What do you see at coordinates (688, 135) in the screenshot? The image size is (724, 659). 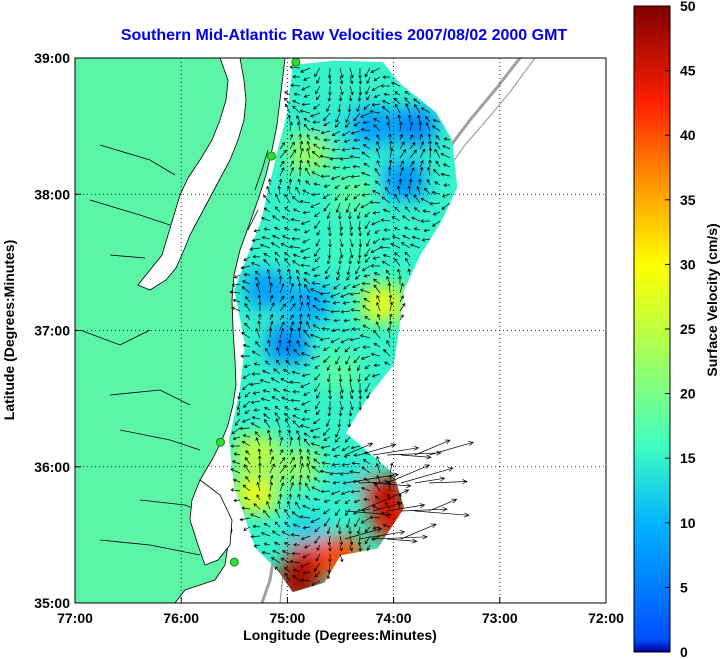 I see `colorbar-tick-label: 40` at bounding box center [688, 135].